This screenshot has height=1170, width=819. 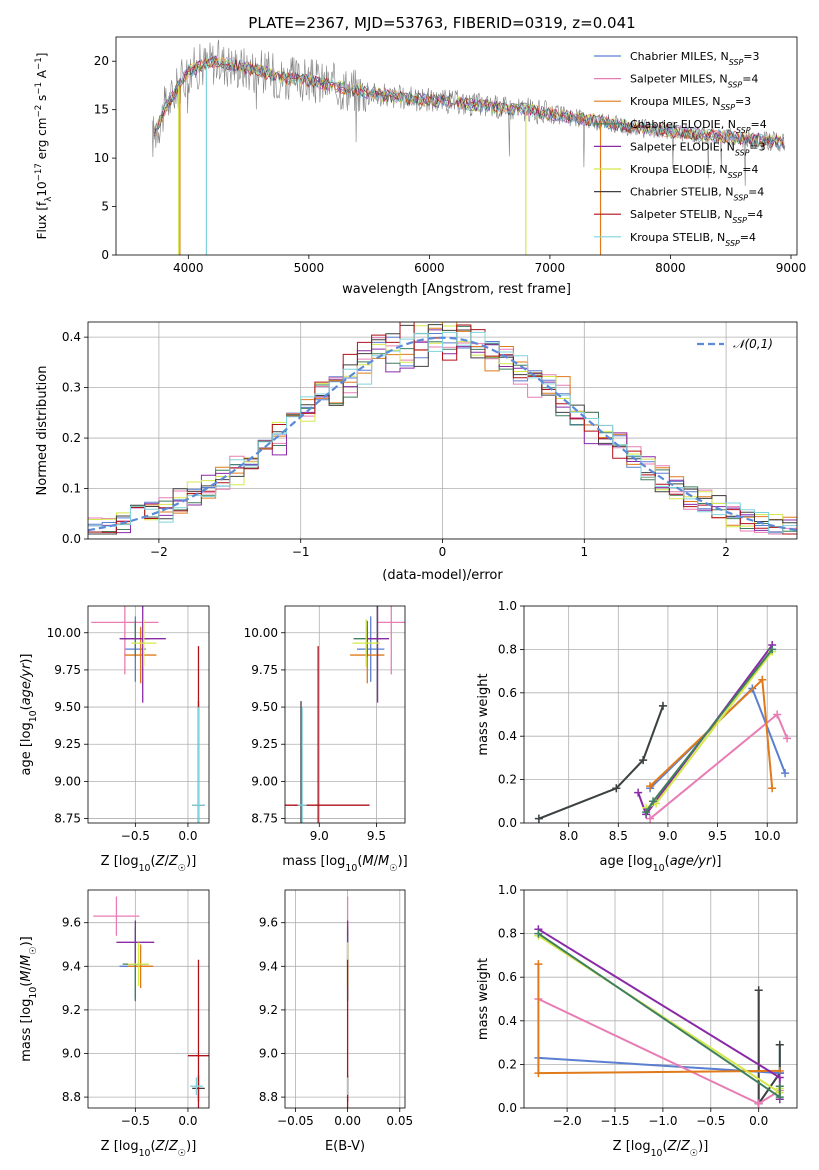 What do you see at coordinates (42, 141) in the screenshot?
I see `y-axis-label-part: erg cm` at bounding box center [42, 141].